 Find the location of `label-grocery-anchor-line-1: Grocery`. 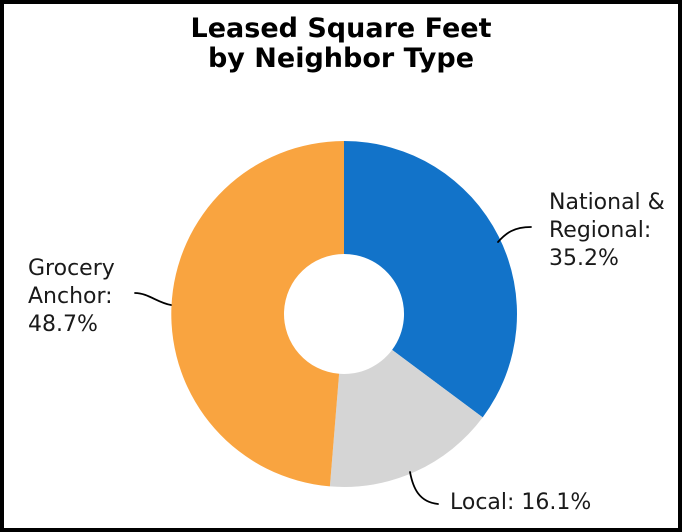

label-grocery-anchor-line-1: Grocery is located at coordinates (71, 268).